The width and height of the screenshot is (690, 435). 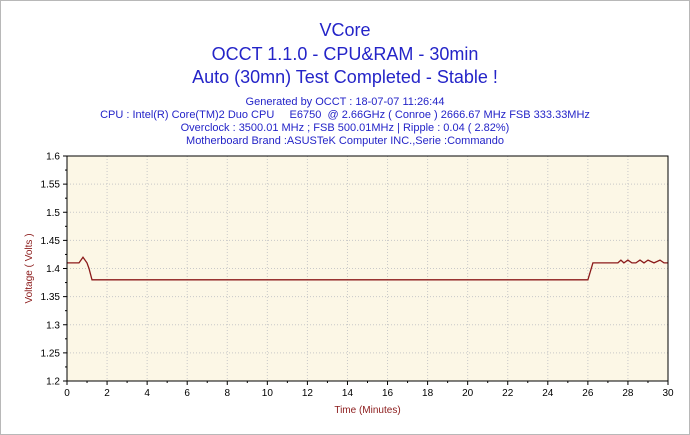 I want to click on chart-title: VCore, so click(x=345, y=30).